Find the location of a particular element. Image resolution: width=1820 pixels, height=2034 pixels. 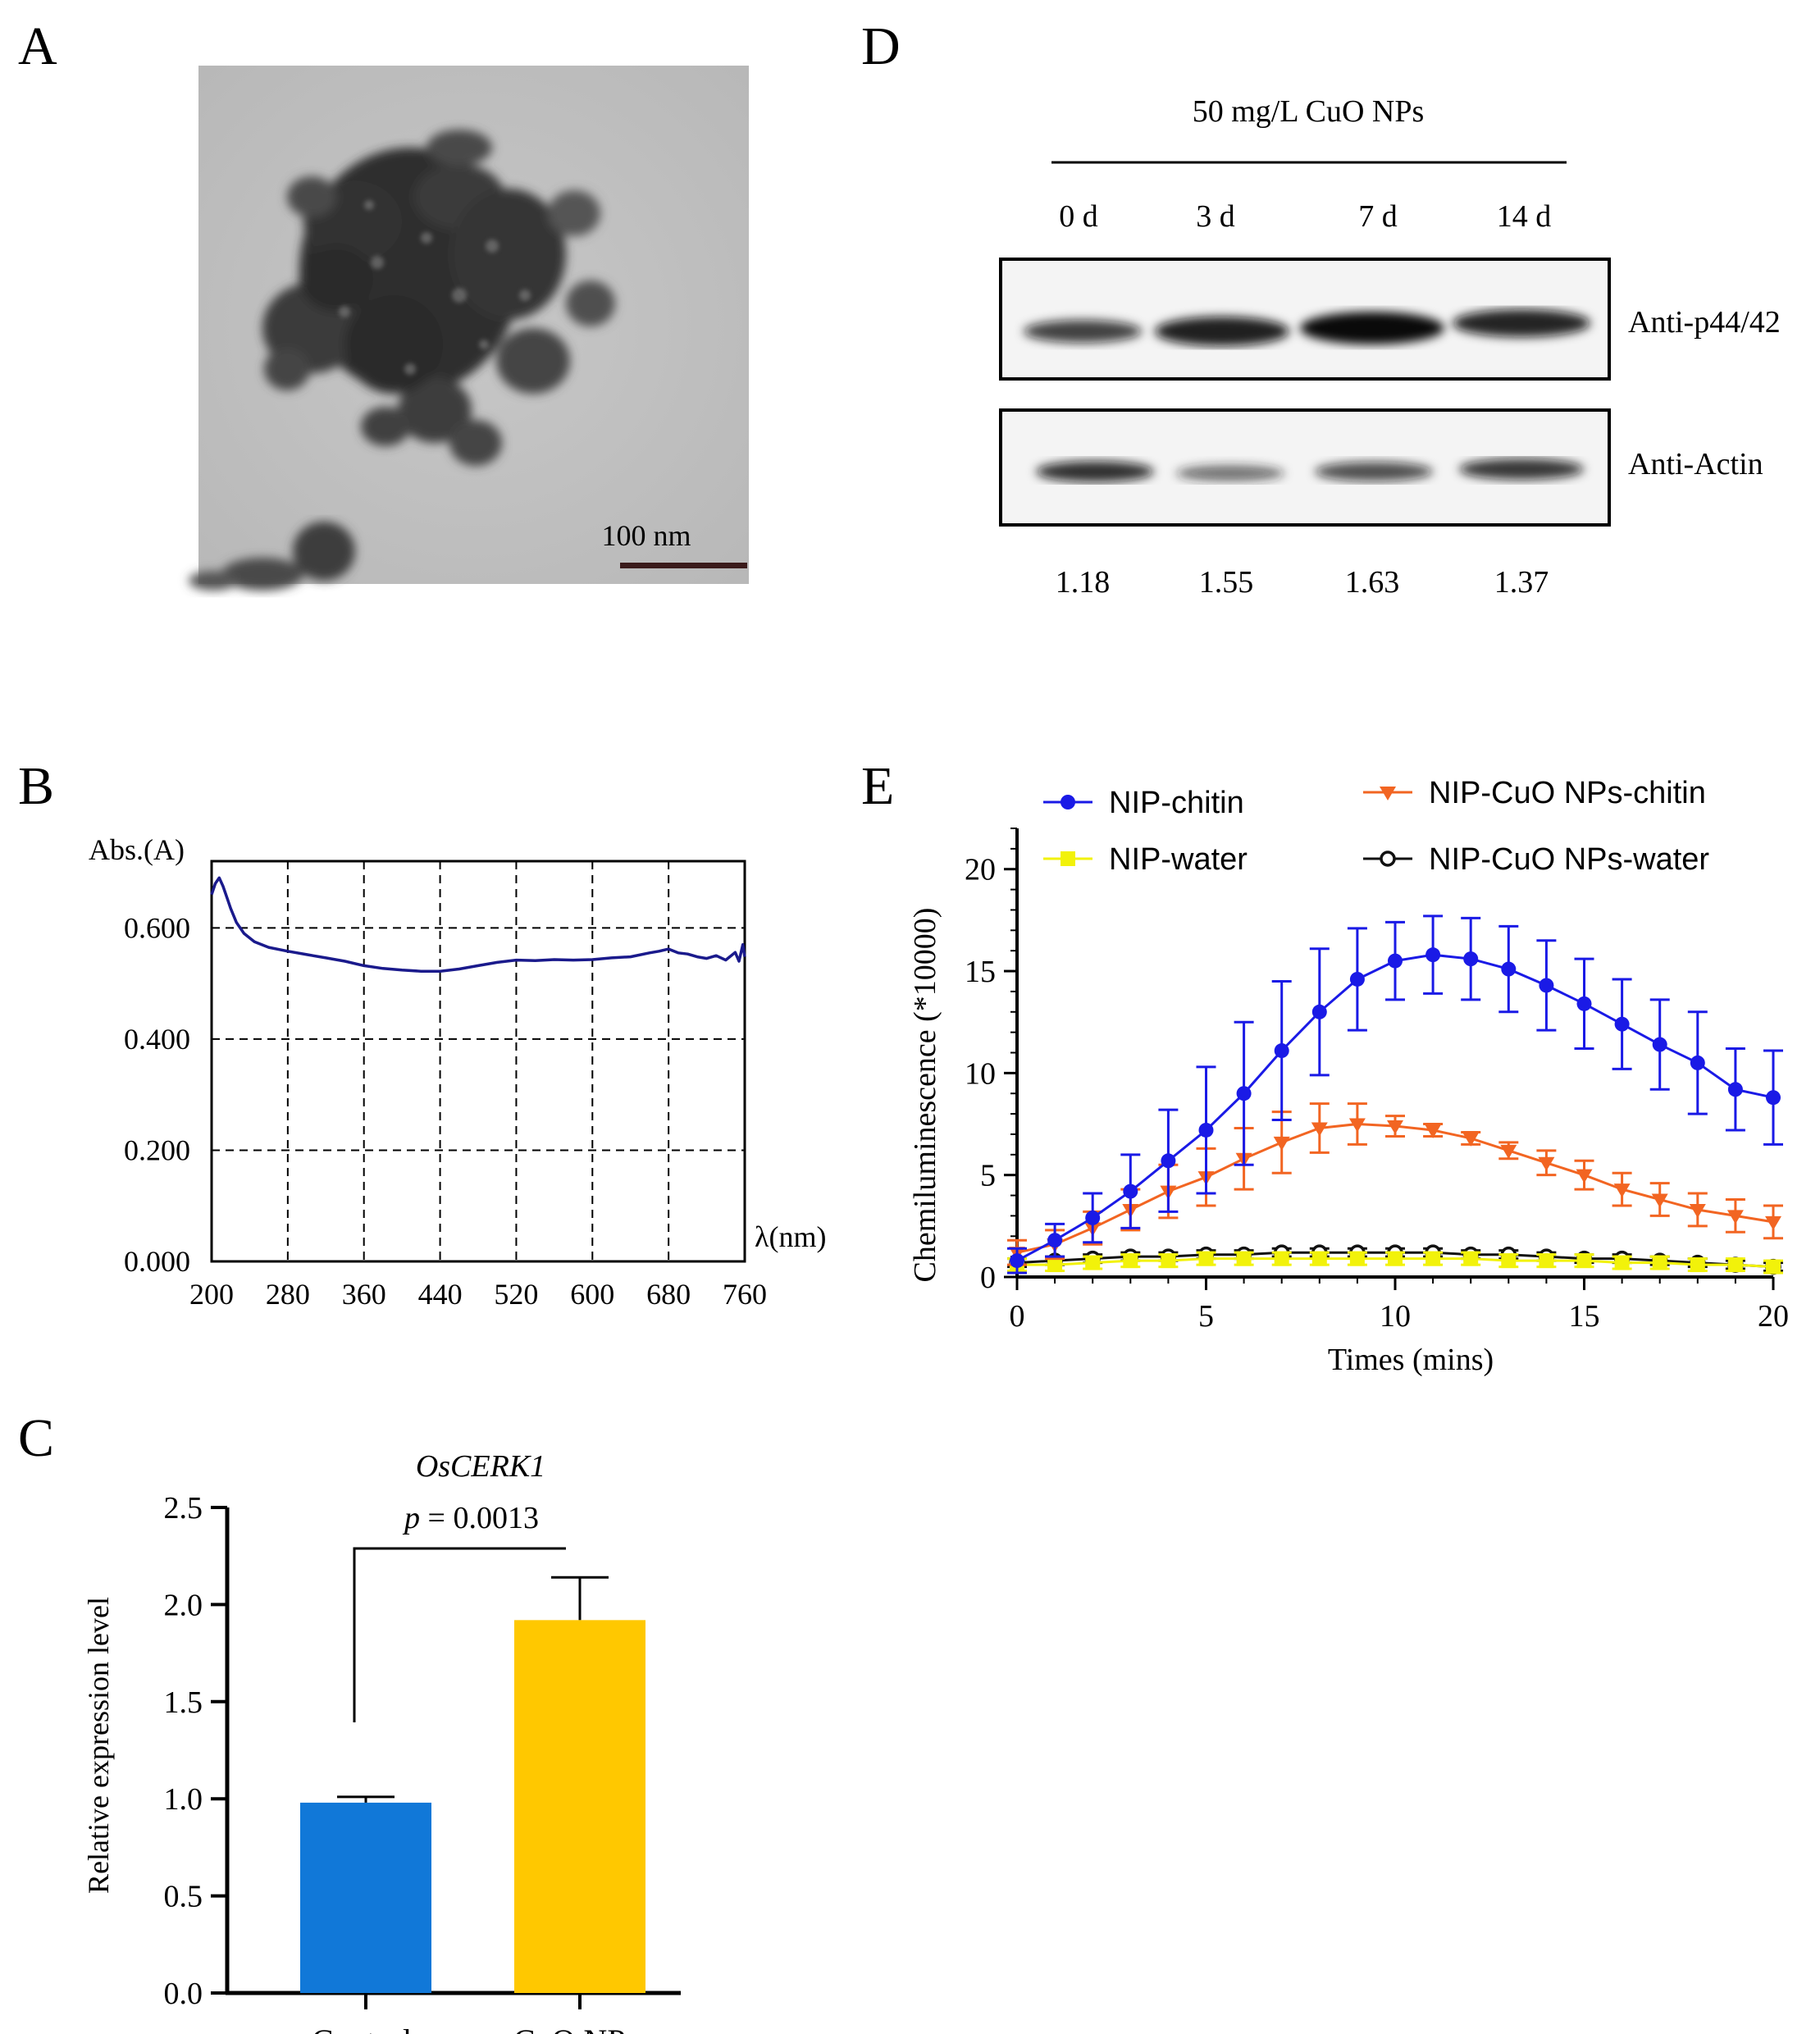

b-xtick-label: 280 is located at coordinates (288, 1294).